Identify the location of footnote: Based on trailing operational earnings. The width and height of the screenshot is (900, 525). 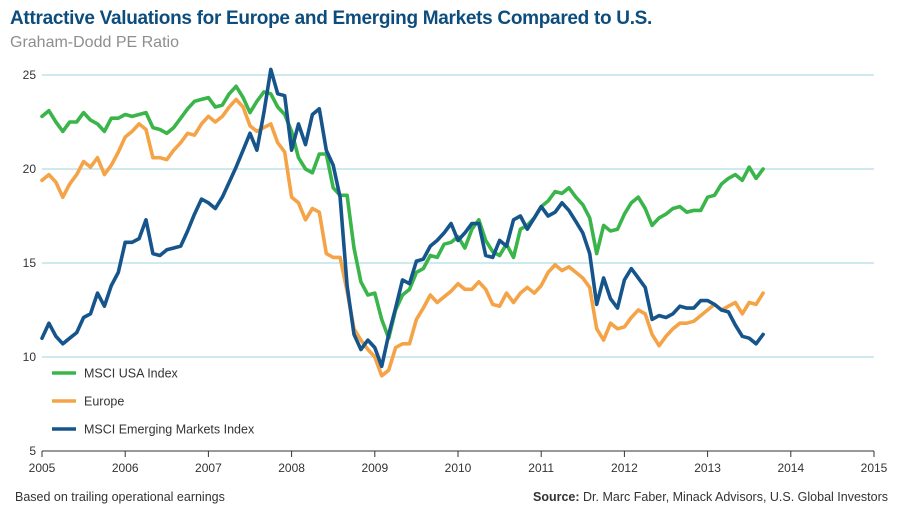
(120, 497).